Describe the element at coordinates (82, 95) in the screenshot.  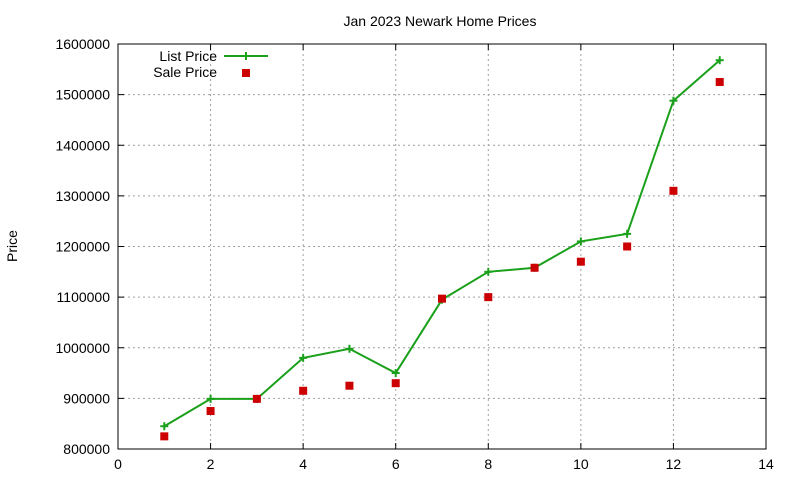
I see `y-tick-label: 1500000` at that location.